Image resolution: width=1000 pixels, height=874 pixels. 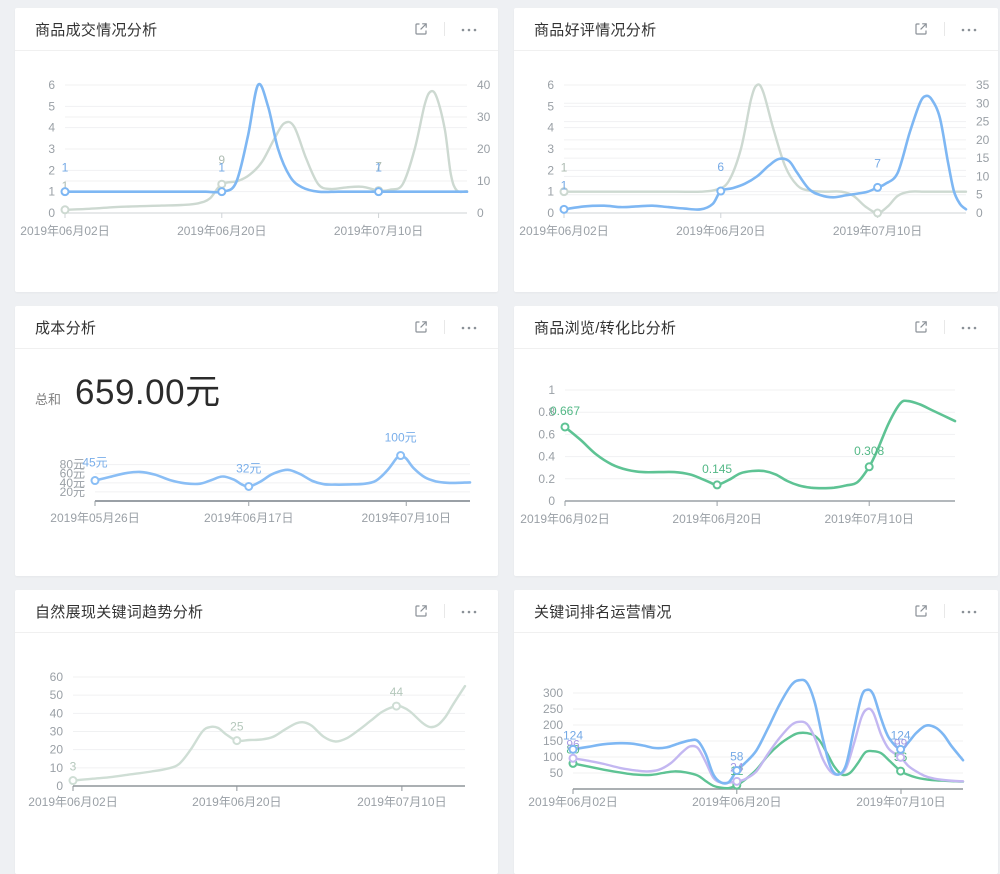 I want to click on y-axis-label-left: 200, so click(x=553, y=725).